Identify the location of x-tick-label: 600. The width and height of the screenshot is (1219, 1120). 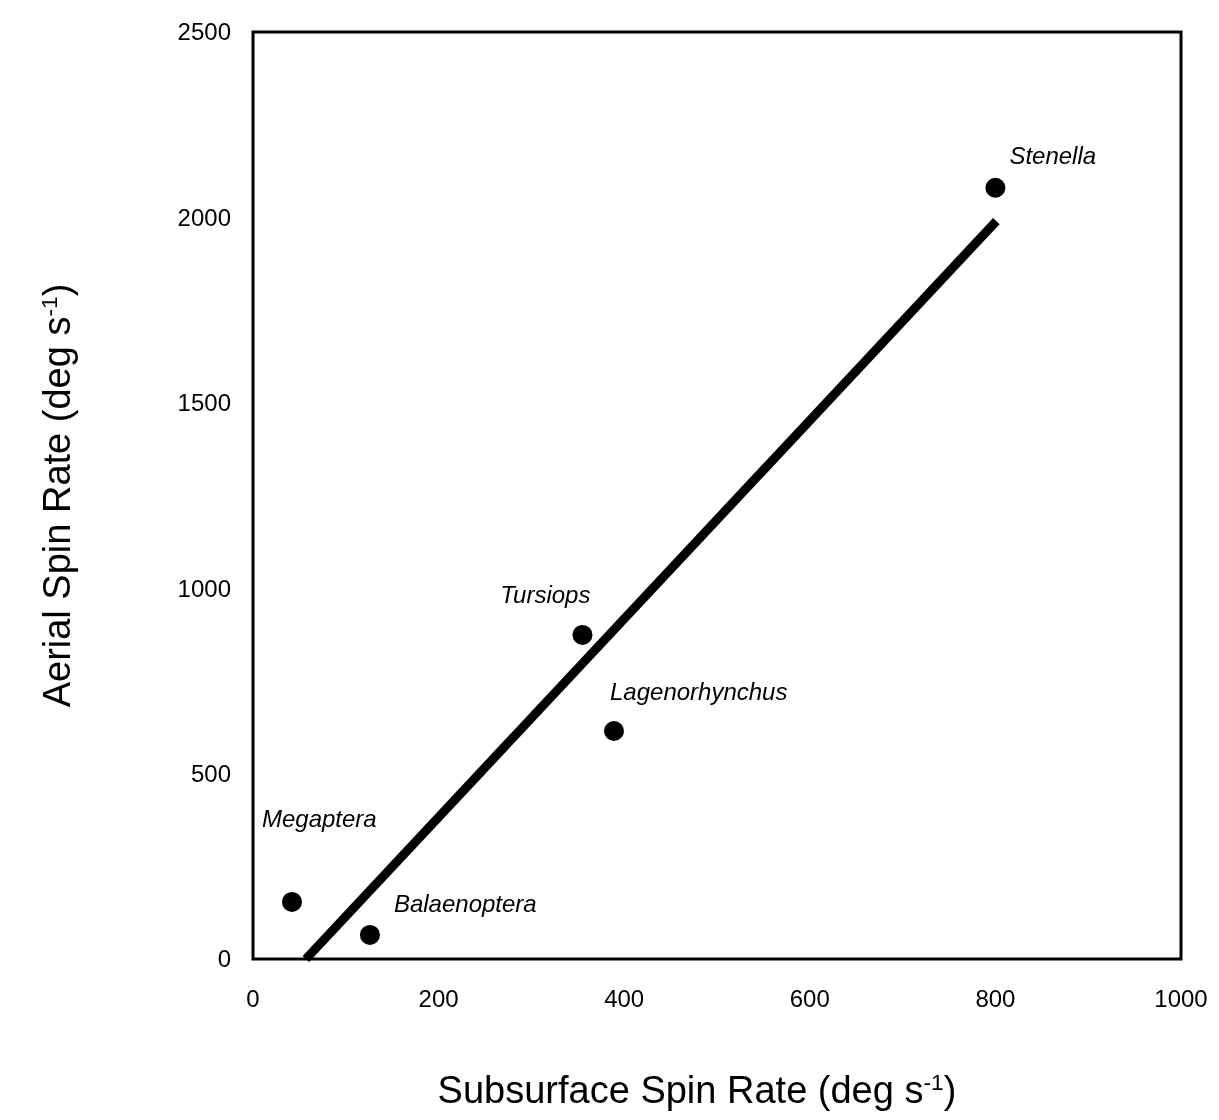
(809, 998).